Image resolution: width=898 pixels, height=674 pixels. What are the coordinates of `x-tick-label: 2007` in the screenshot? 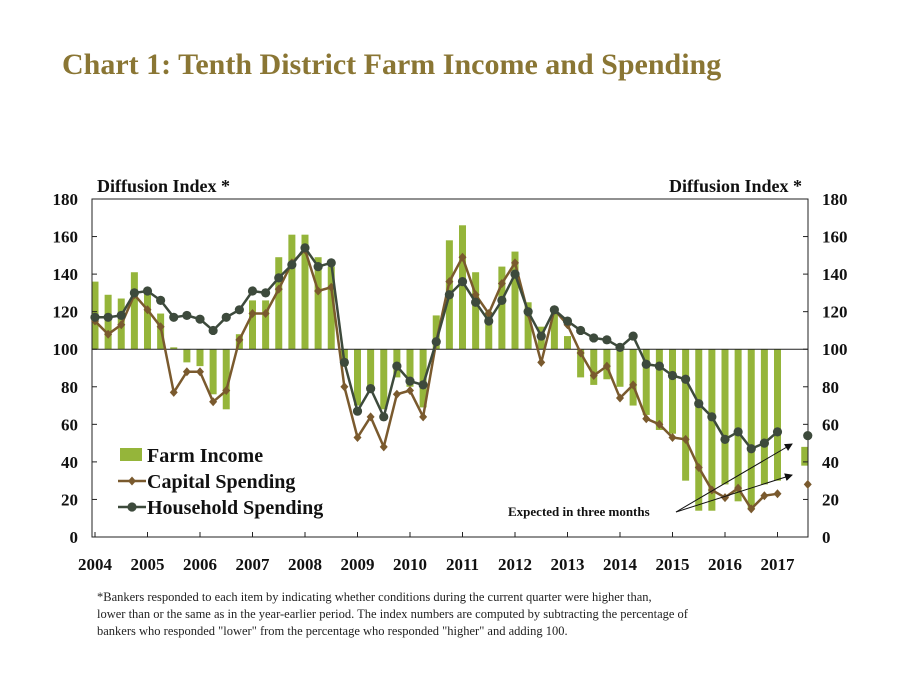 It's located at (253, 564).